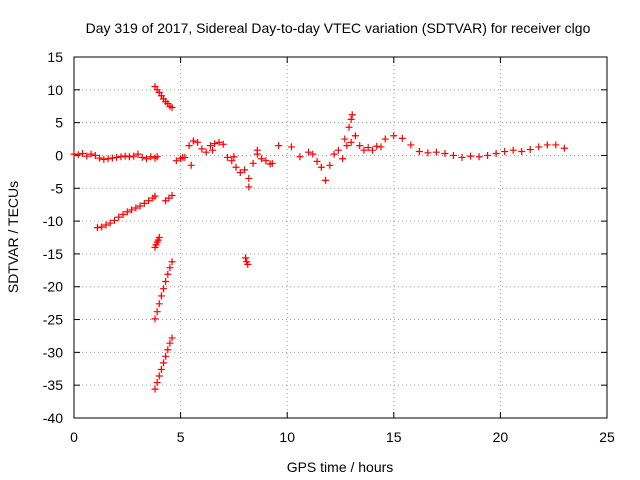  What do you see at coordinates (55, 57) in the screenshot?
I see `y-tick-label: 15` at bounding box center [55, 57].